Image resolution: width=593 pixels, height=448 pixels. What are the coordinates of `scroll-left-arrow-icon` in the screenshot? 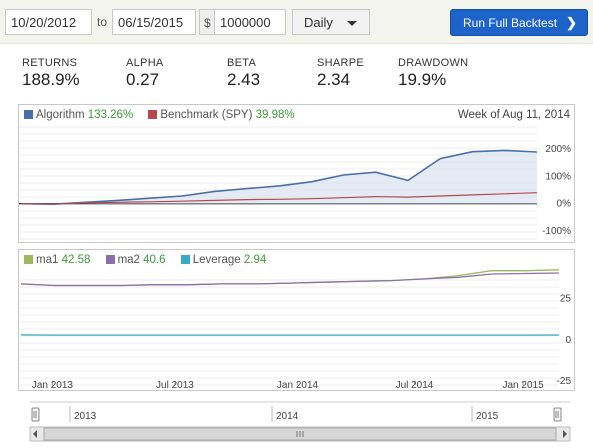 It's located at (35, 434).